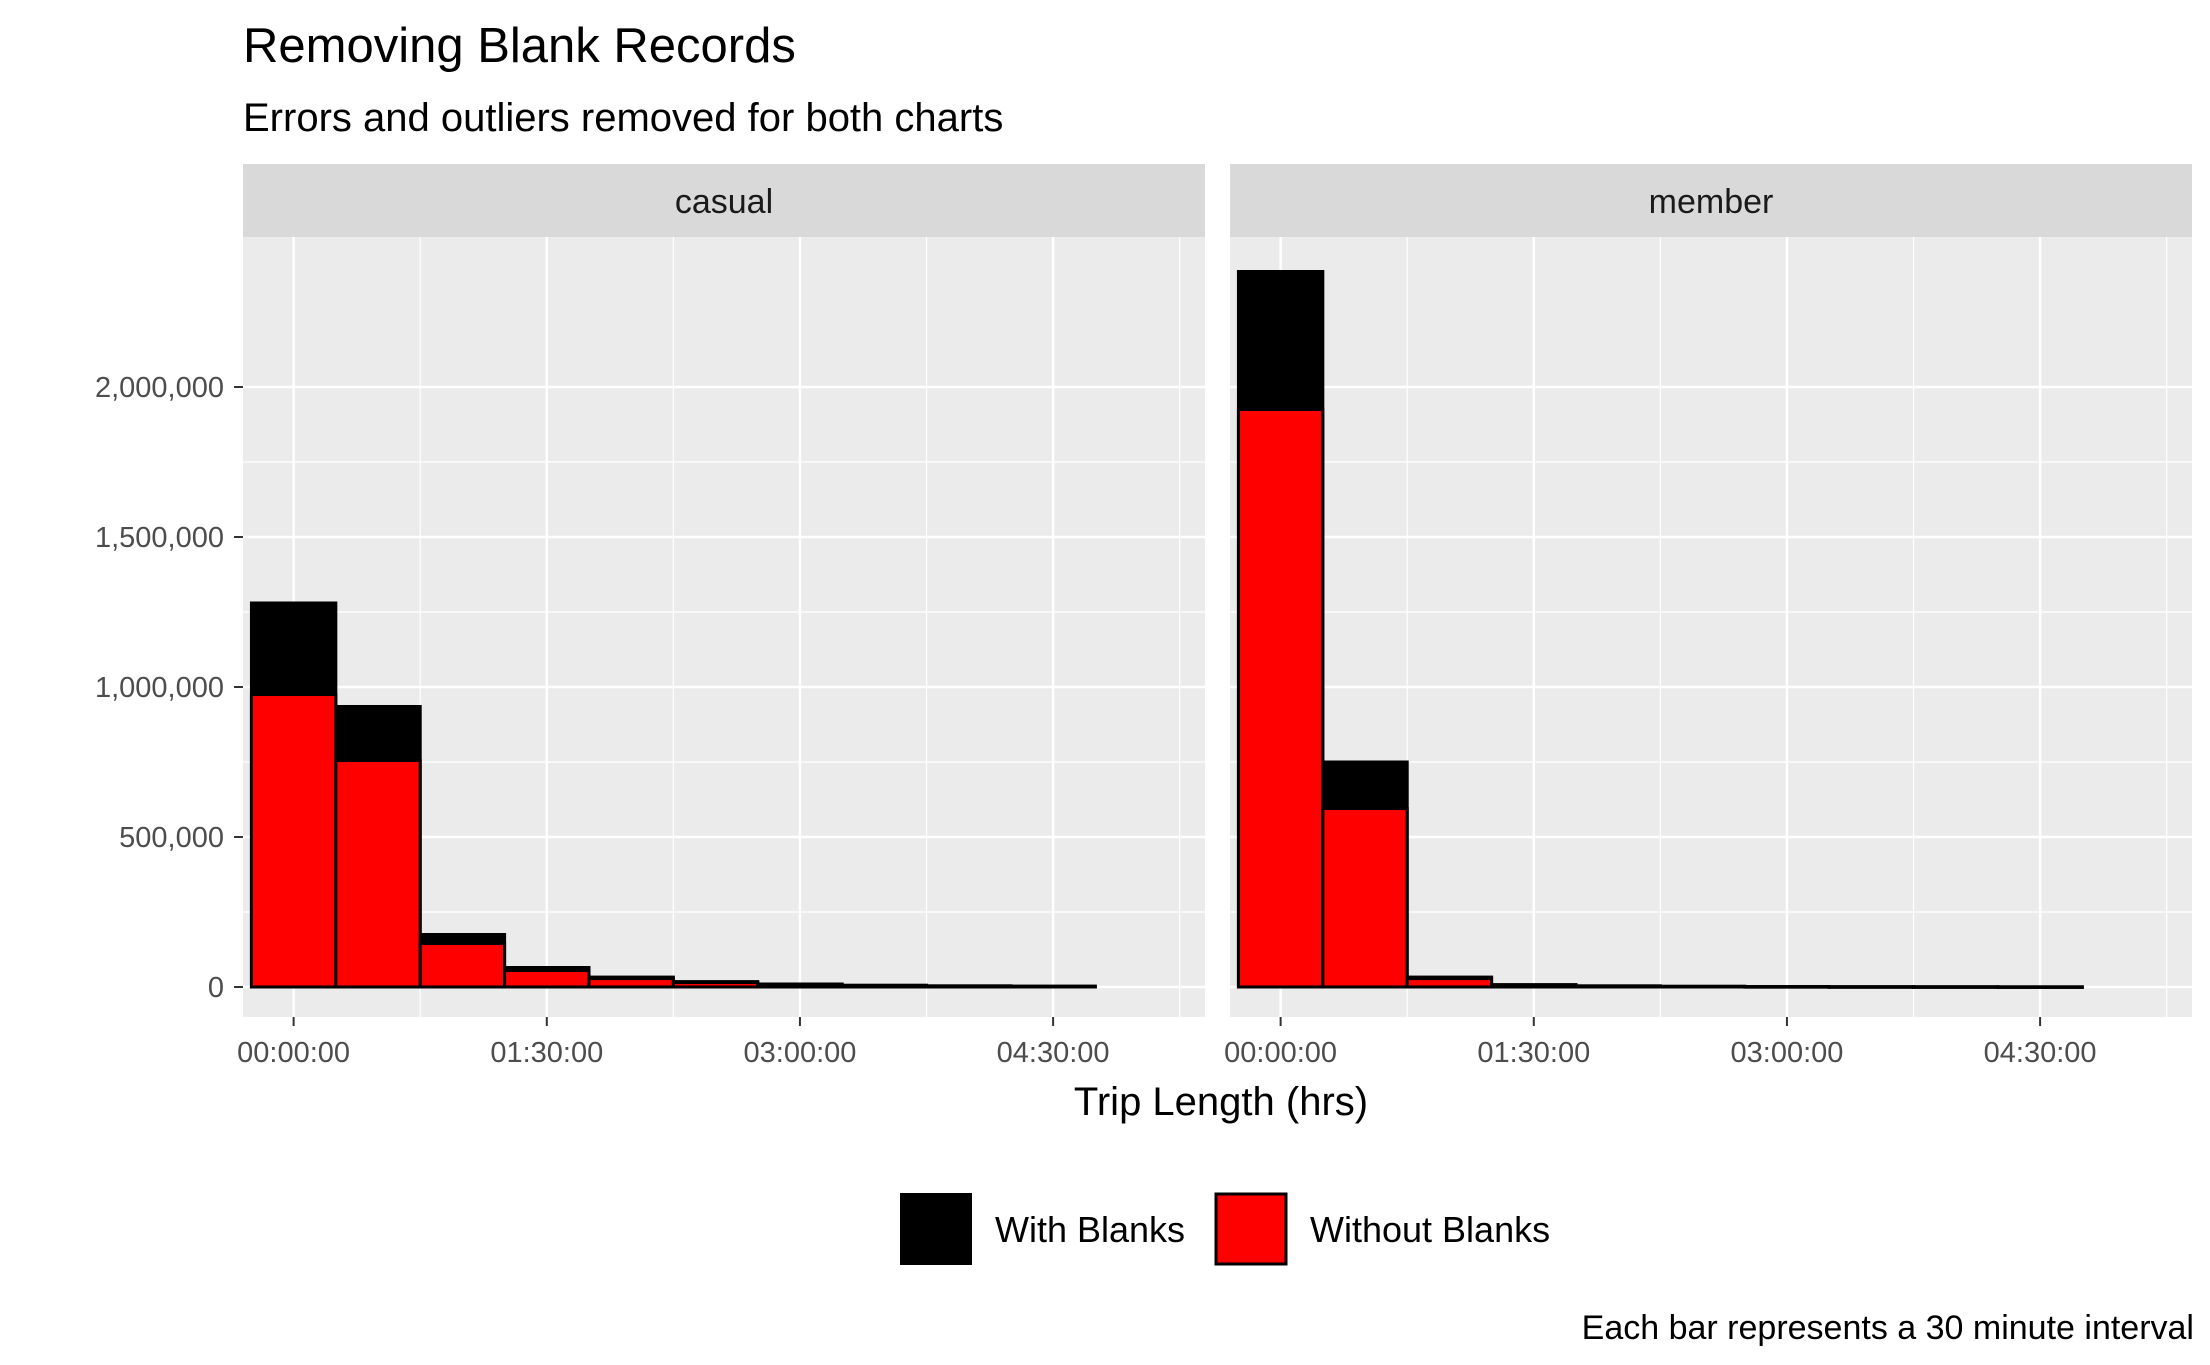 This screenshot has height=1365, width=2210. I want to click on y-tick-label: 2,000,000, so click(159, 388).